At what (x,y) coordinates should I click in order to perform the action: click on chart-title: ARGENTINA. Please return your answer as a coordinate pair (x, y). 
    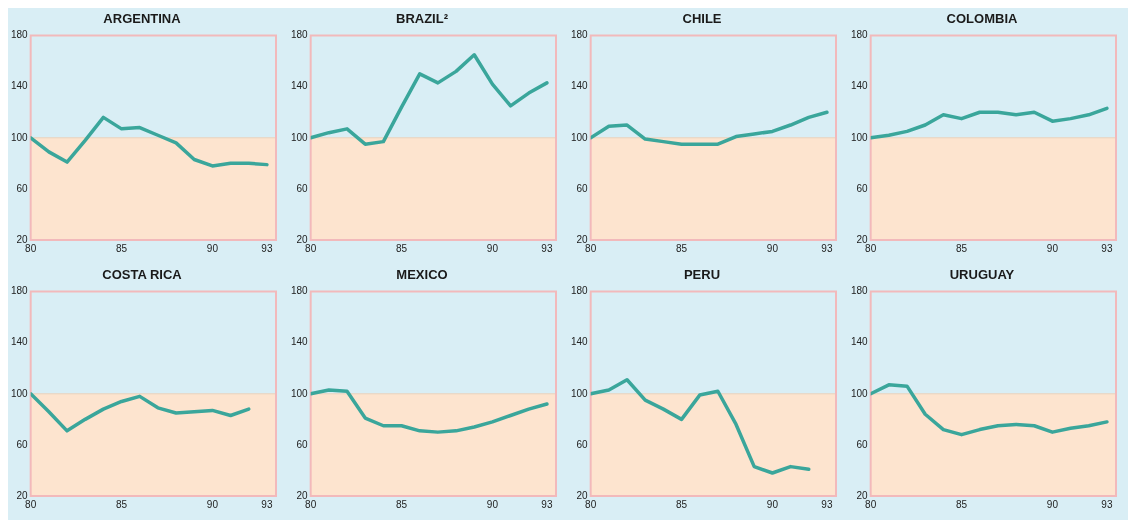
    Looking at the image, I should click on (142, 19).